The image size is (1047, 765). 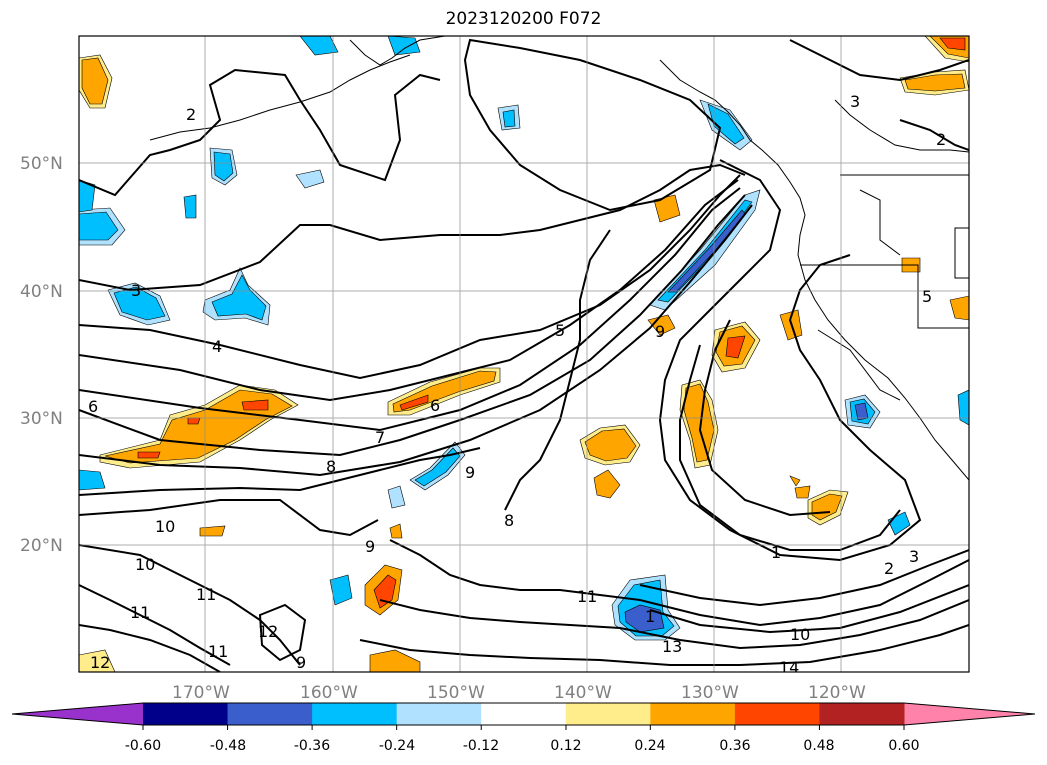 What do you see at coordinates (41, 292) in the screenshot?
I see `lat-label: 40°N` at bounding box center [41, 292].